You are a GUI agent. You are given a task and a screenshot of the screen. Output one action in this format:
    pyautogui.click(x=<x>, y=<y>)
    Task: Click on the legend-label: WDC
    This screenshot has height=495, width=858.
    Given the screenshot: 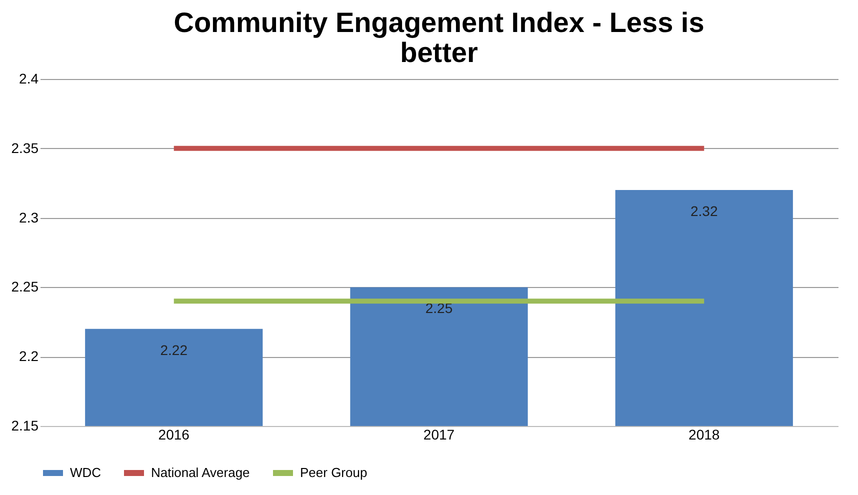 What is the action you would take?
    pyautogui.click(x=86, y=472)
    